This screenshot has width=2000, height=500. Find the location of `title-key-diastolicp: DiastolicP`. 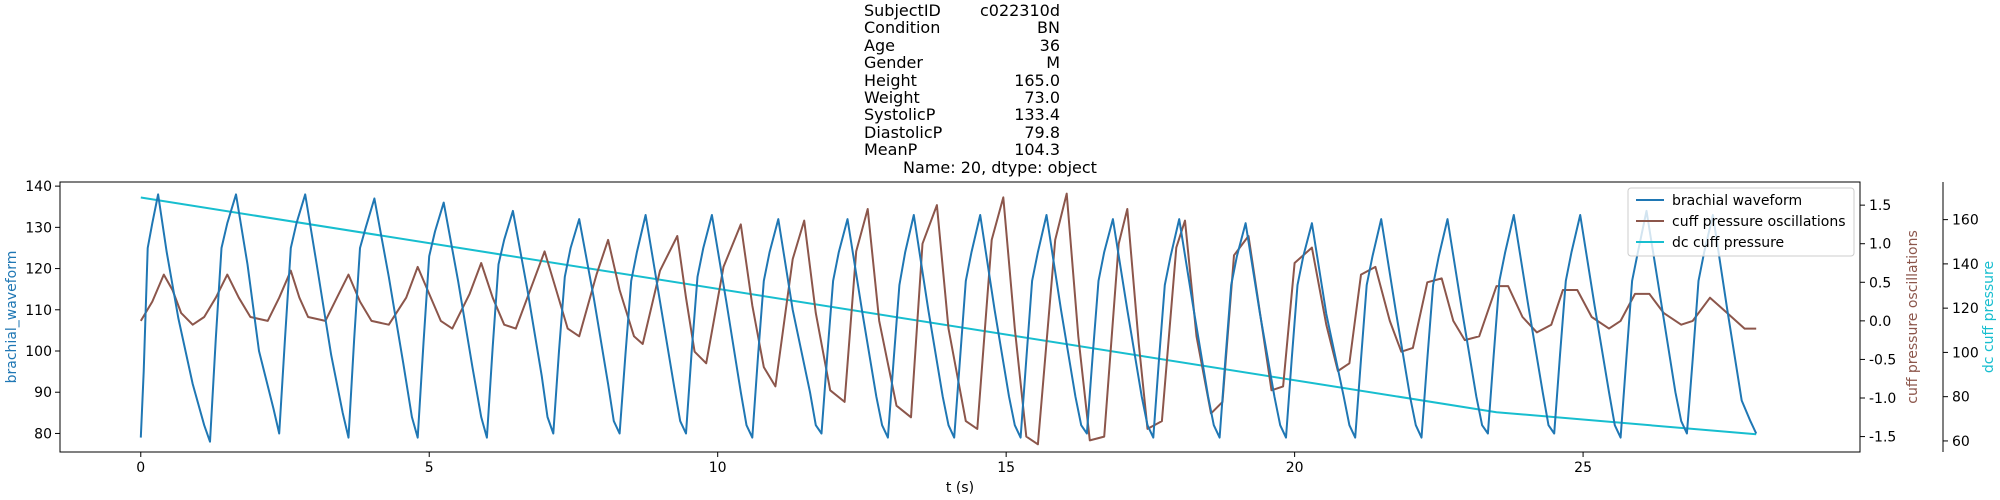

title-key-diastolicp: DiastolicP is located at coordinates (903, 132).